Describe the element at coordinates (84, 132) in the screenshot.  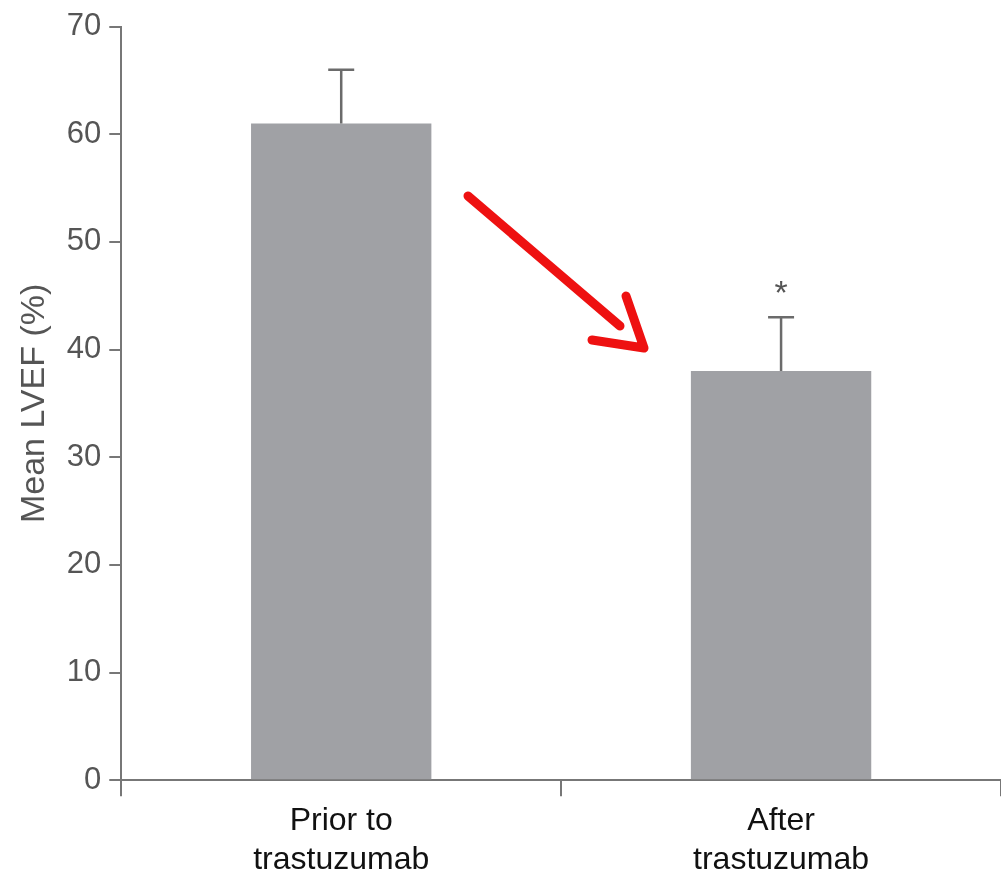
I see `y-tick-label: 60` at that location.